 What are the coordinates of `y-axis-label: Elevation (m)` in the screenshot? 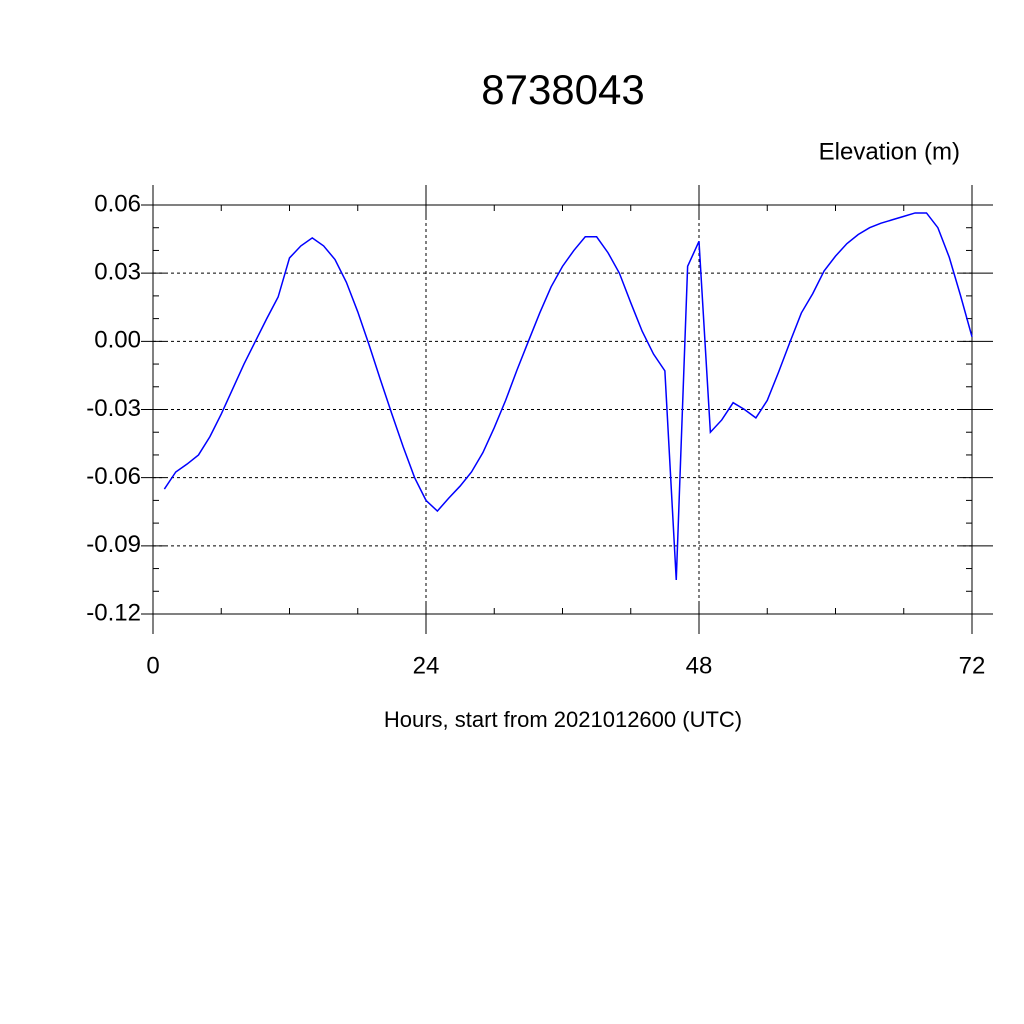 It's located at (889, 151).